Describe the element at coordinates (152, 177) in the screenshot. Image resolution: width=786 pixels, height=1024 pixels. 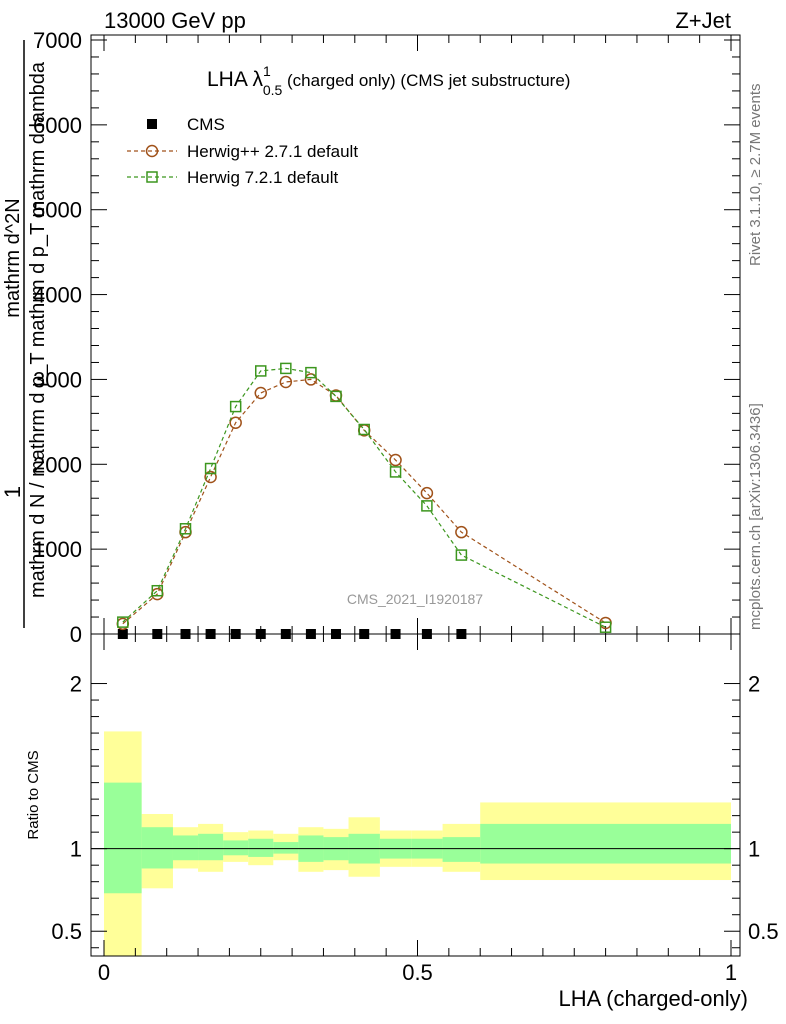
I see `legend-marker-herwig7` at that location.